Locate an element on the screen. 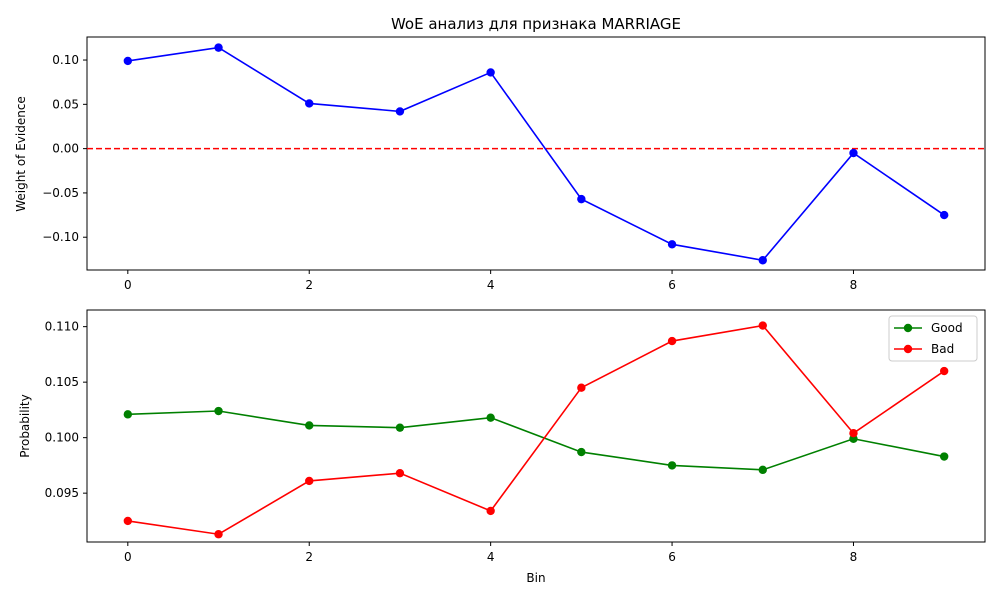 This screenshot has width=1000, height=600. woe-y-tick-label: −0.05 is located at coordinates (60, 193).